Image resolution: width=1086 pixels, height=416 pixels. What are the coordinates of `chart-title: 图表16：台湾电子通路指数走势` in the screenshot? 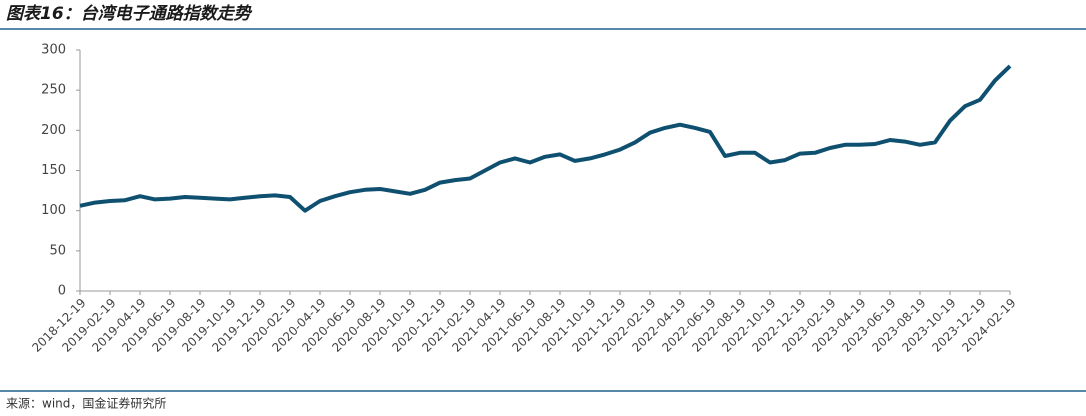 It's located at (129, 14).